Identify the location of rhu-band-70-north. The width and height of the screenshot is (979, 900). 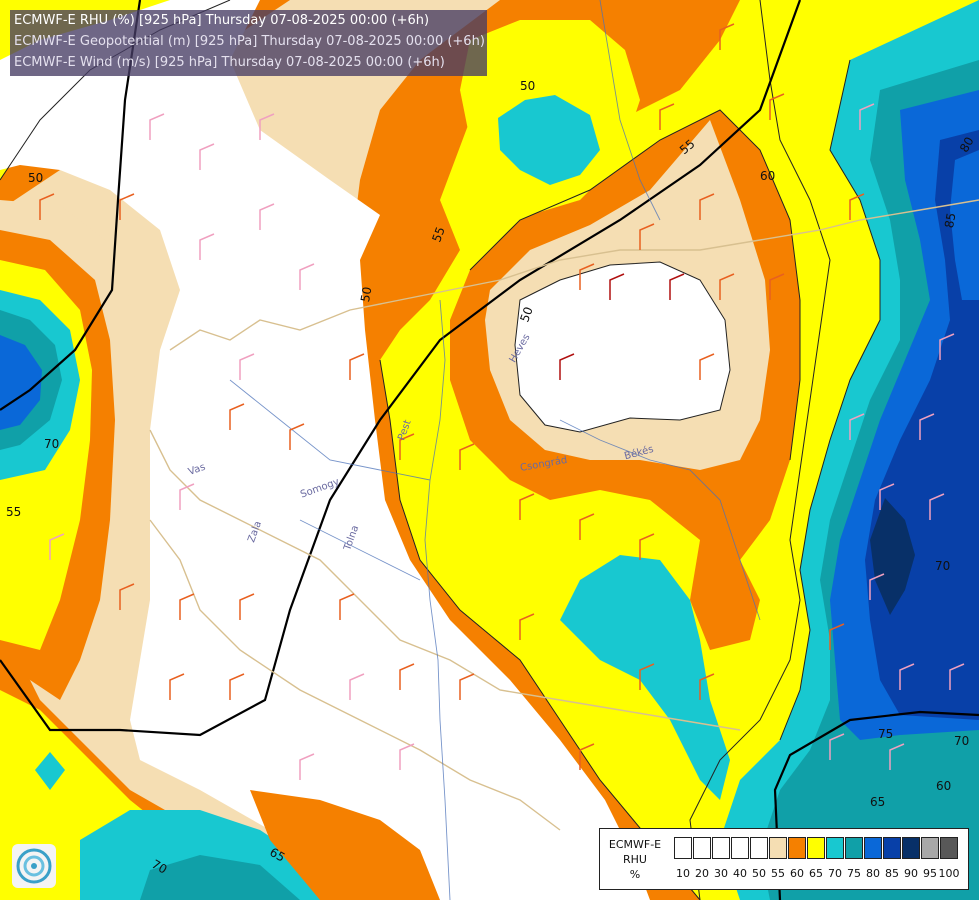
(549, 140).